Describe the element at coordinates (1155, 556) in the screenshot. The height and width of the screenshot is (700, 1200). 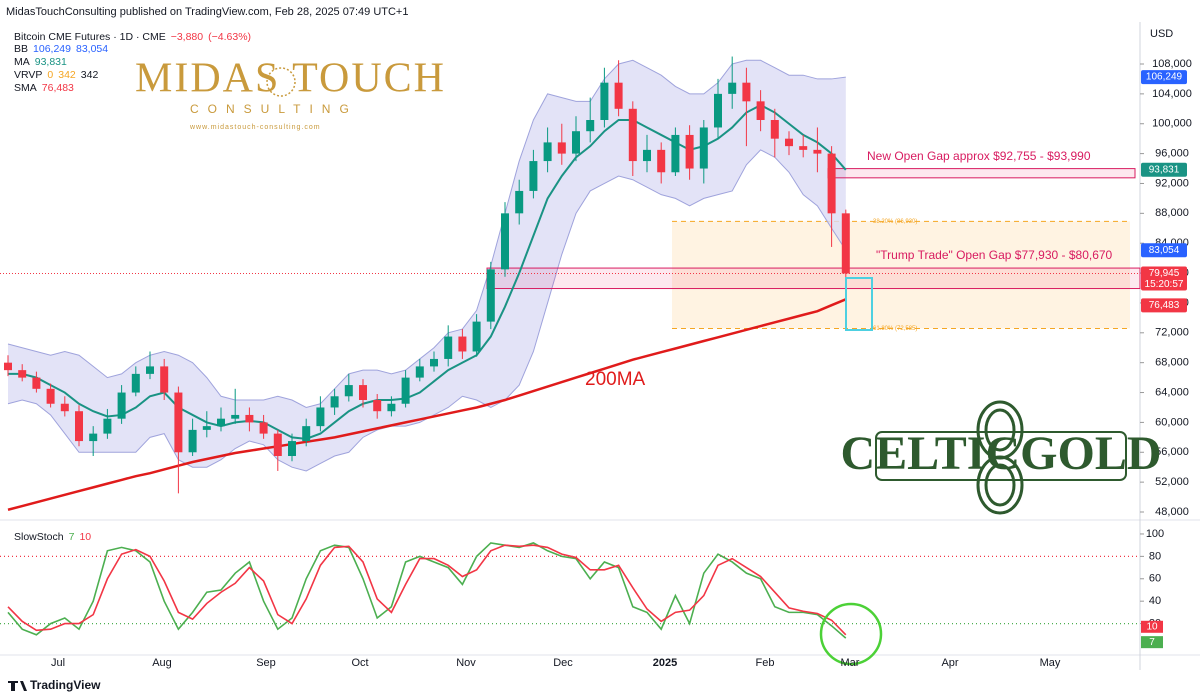
I see `stoch-tick-label: 80` at that location.